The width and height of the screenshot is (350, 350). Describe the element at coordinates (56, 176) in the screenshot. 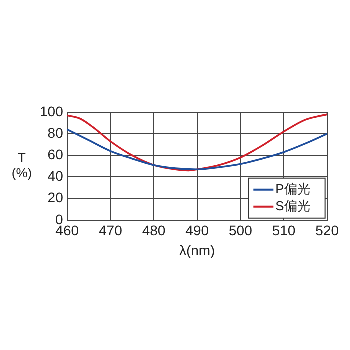

I see `y-tick-label: 40` at that location.